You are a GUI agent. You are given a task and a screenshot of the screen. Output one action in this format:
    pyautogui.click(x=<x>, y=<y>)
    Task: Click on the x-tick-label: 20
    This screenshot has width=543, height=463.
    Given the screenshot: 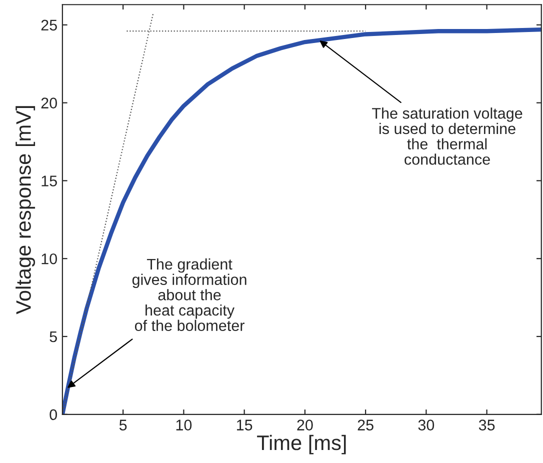 What is the action you would take?
    pyautogui.click(x=305, y=425)
    